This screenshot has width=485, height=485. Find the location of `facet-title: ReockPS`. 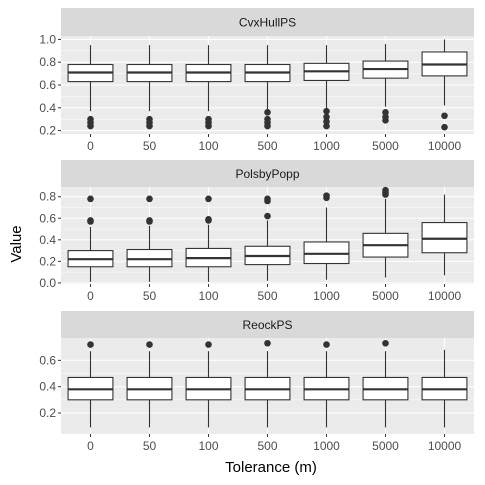

facet-title: ReockPS is located at coordinates (267, 325).